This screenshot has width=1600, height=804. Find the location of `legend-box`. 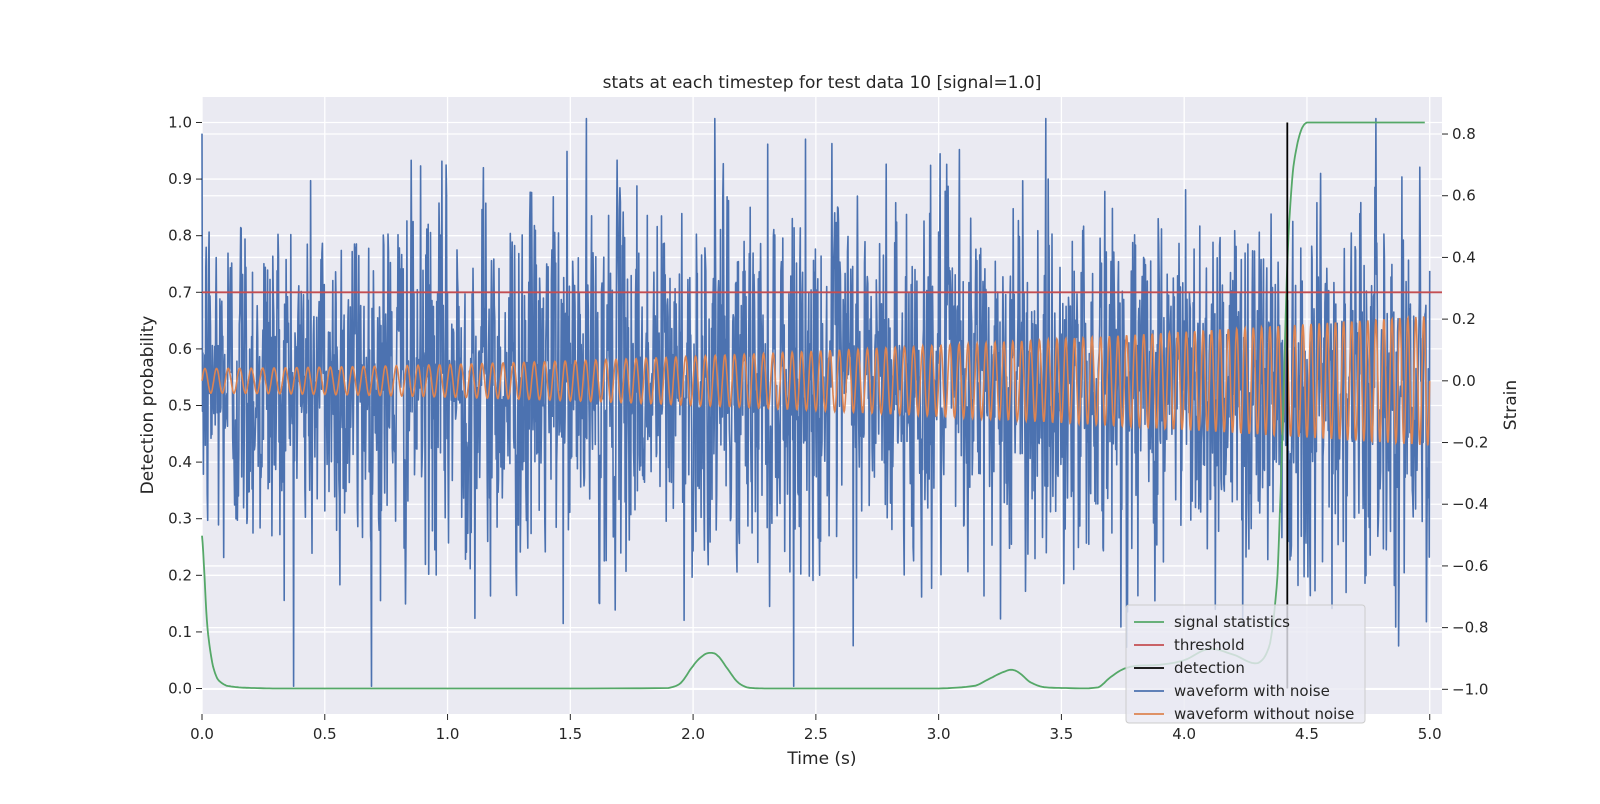

legend-box is located at coordinates (1245, 664).